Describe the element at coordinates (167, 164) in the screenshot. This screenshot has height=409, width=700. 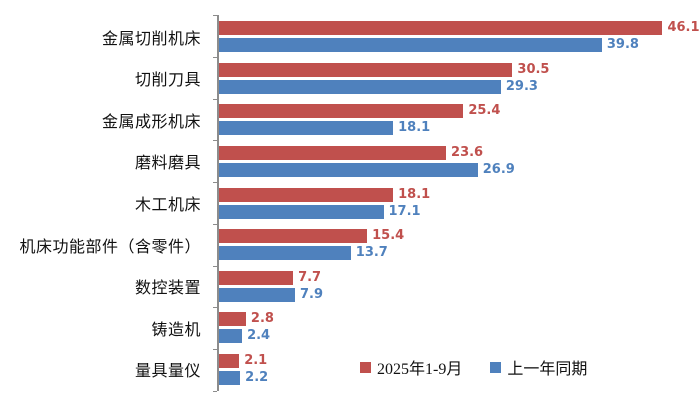
I see `category-label: 磨料磨具` at that location.